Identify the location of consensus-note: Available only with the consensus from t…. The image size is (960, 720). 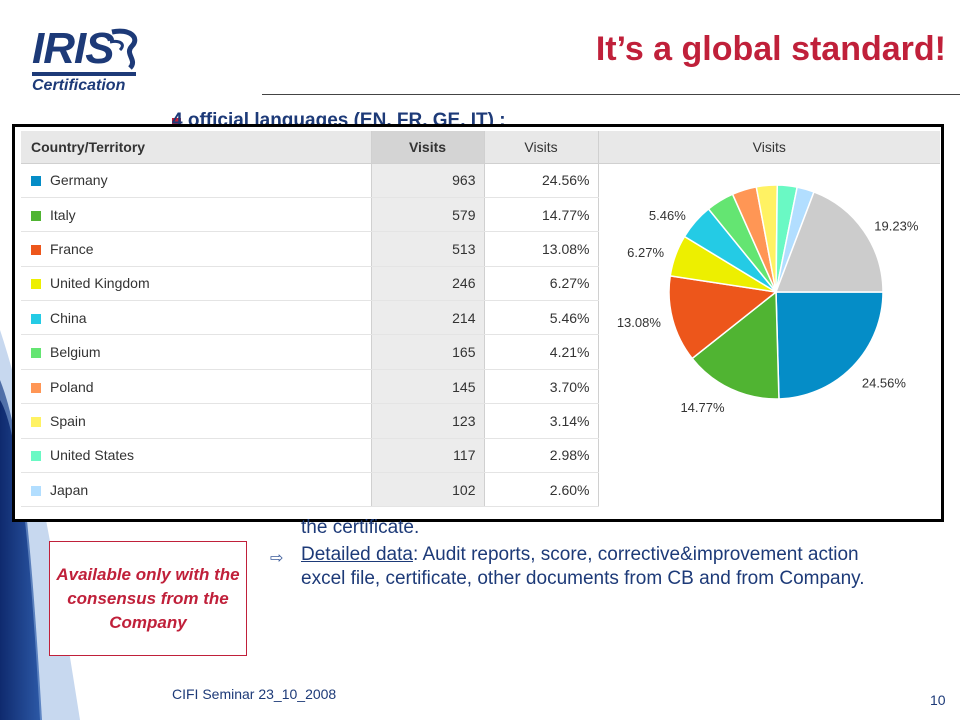
(148, 598).